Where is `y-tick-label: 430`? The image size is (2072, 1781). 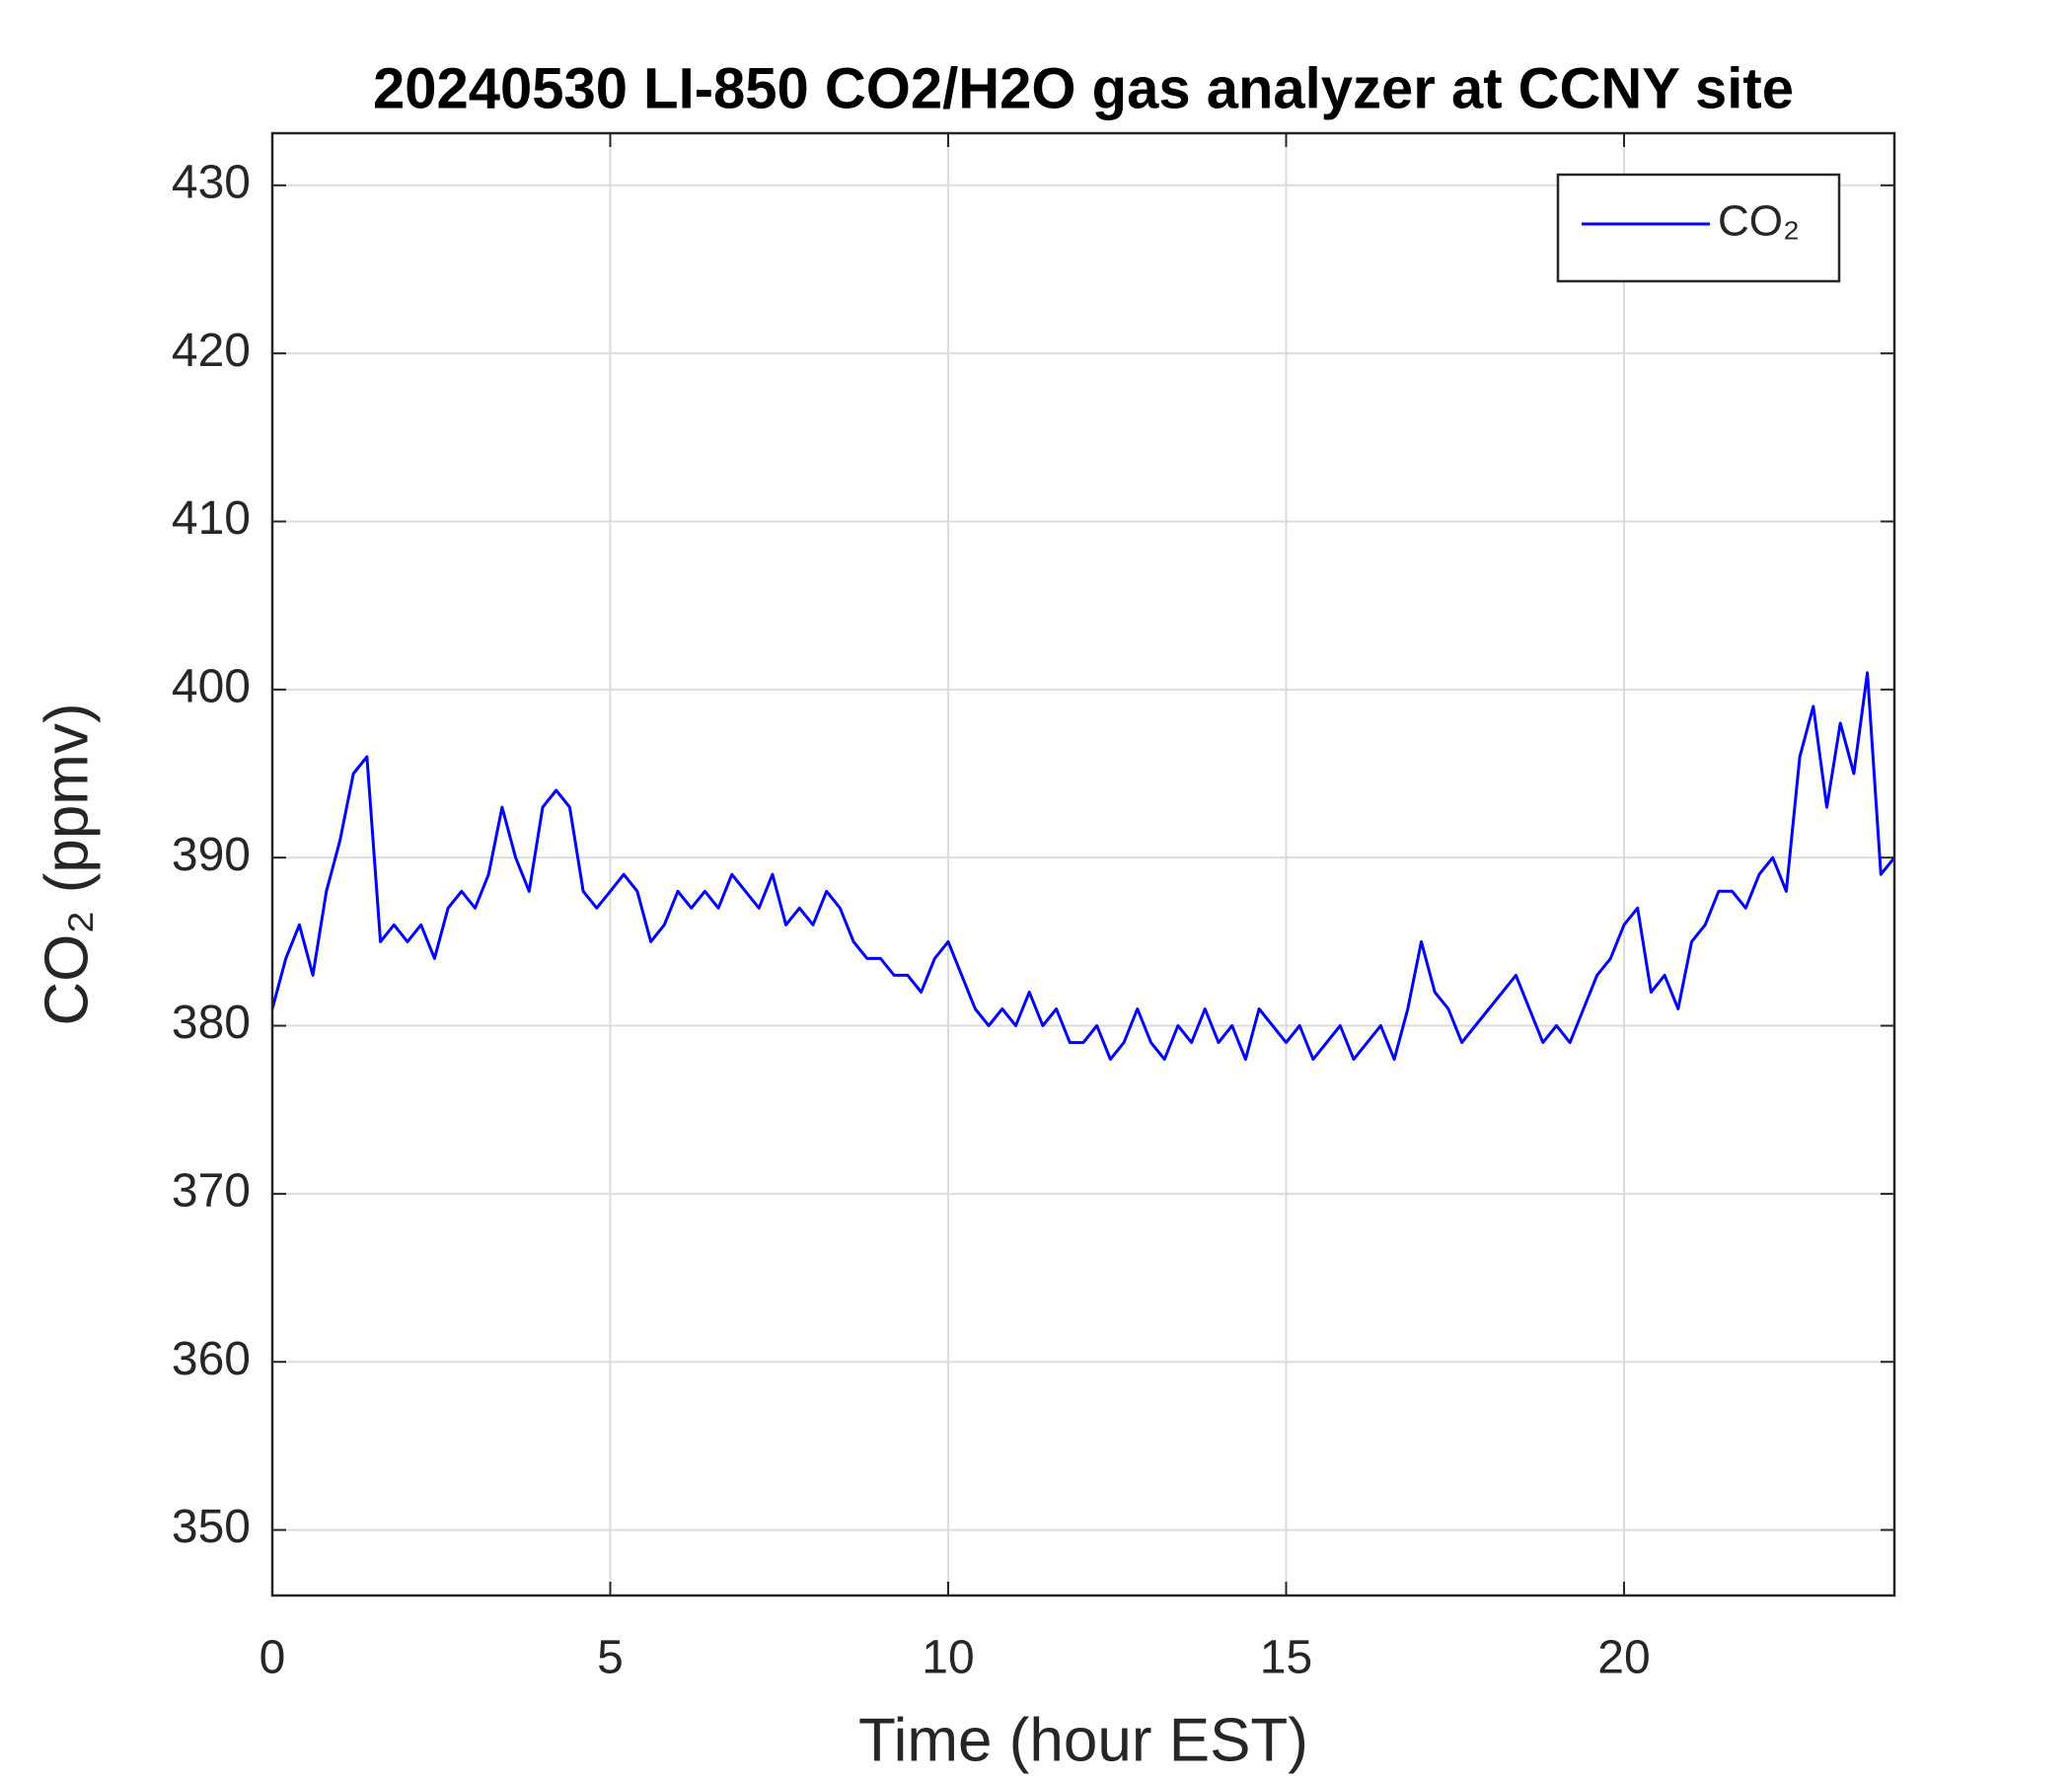 y-tick-label: 430 is located at coordinates (212, 182).